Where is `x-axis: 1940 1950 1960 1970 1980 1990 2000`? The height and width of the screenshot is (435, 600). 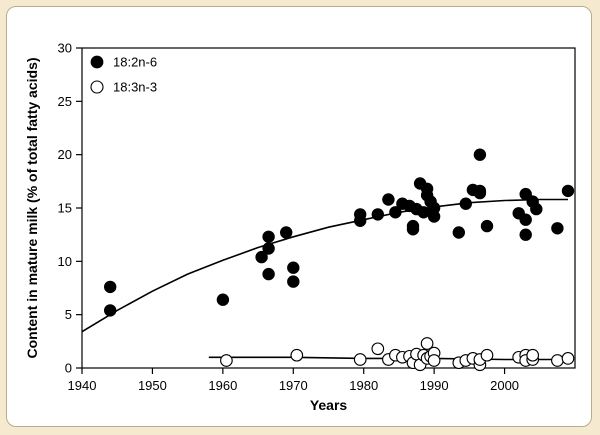
x-axis: 1940 1950 1960 1970 1980 1990 2000 is located at coordinates (293, 380).